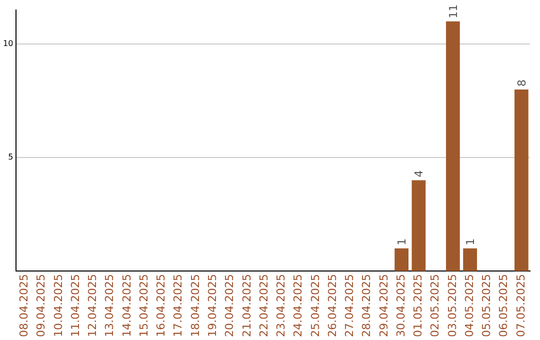 This screenshot has width=540, height=340. What do you see at coordinates (452, 306) in the screenshot?
I see `x-tick-label: 03.05.2025` at bounding box center [452, 306].